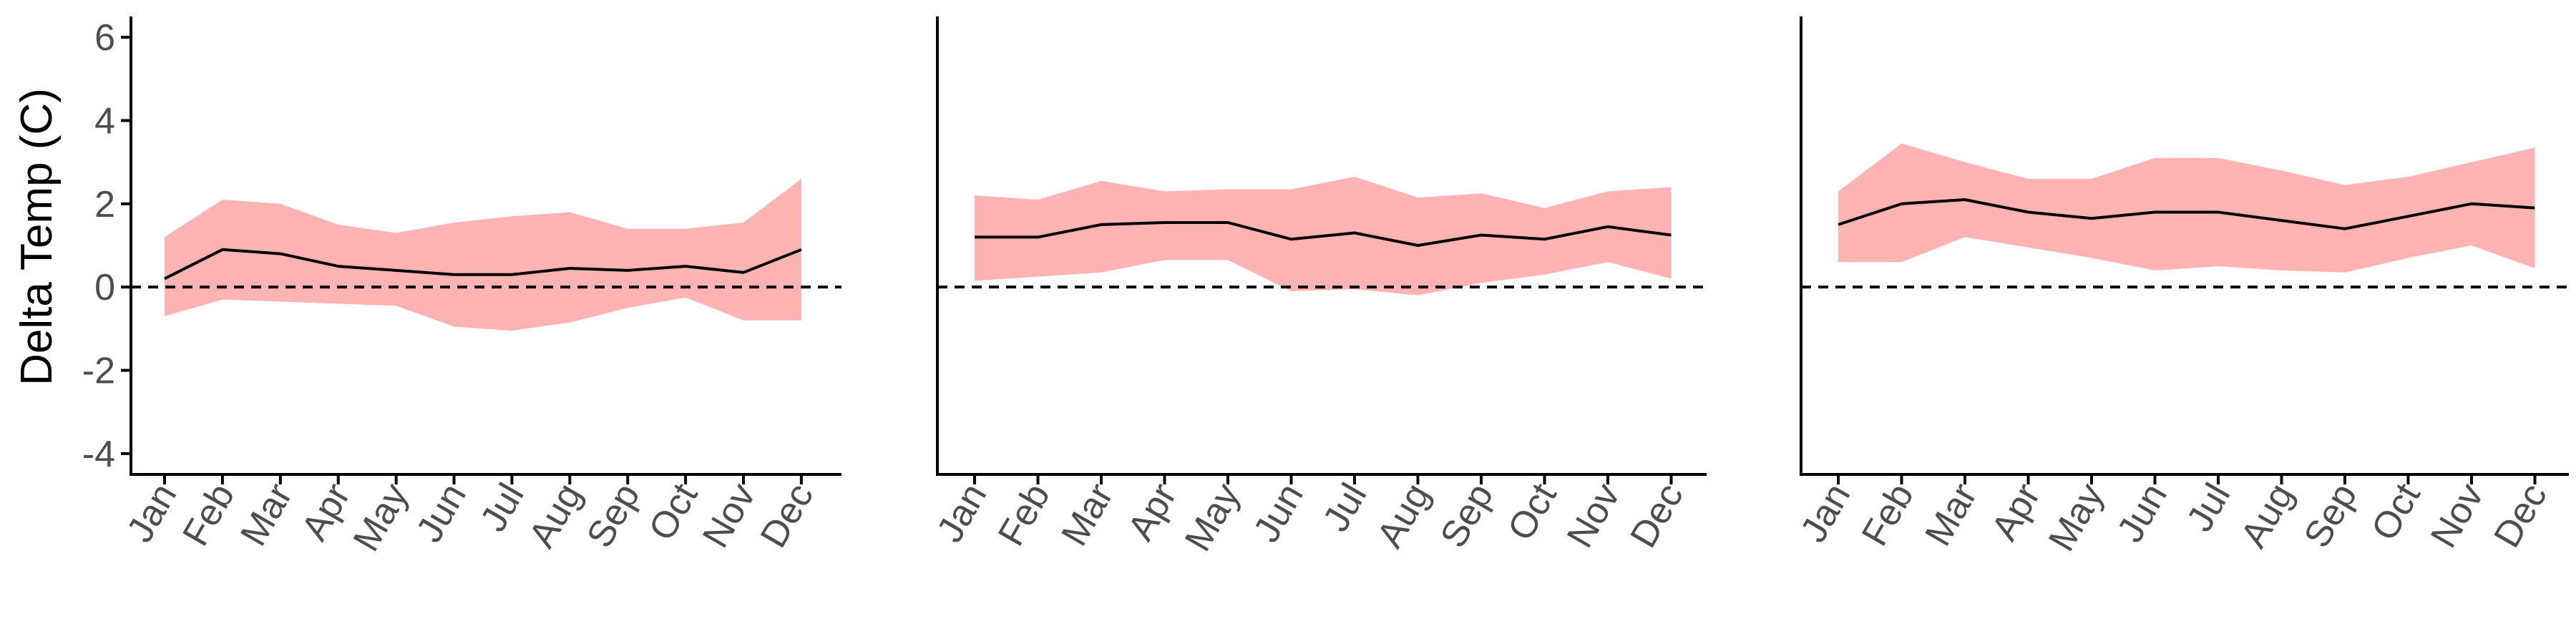  What do you see at coordinates (104, 287) in the screenshot?
I see `y-tick-label: 0` at bounding box center [104, 287].